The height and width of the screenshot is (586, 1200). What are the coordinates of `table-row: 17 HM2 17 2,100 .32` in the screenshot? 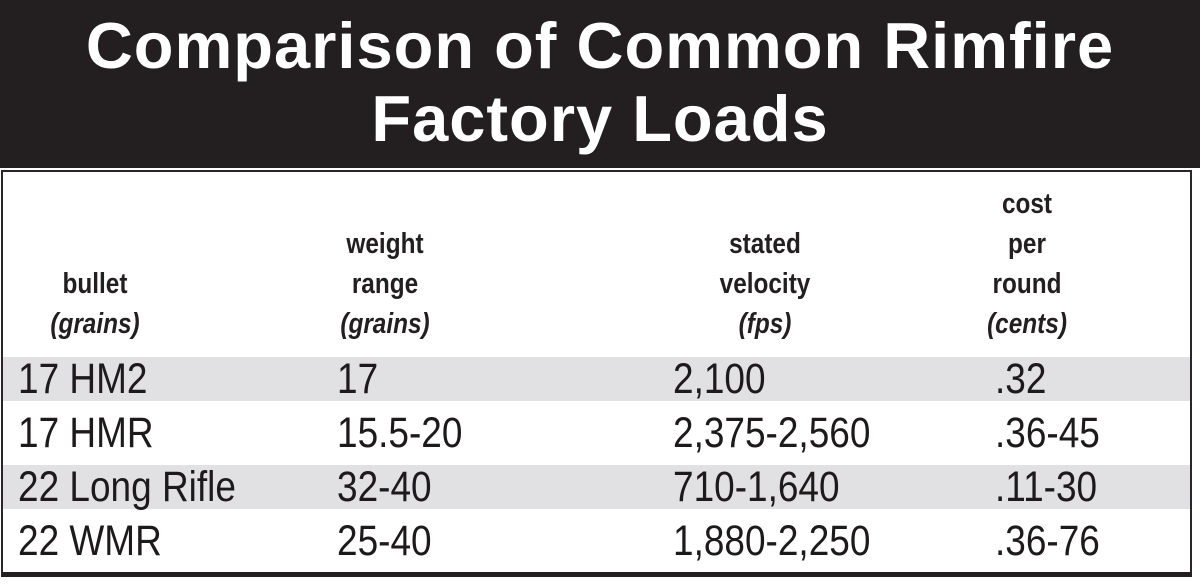 It's located at (596, 383).